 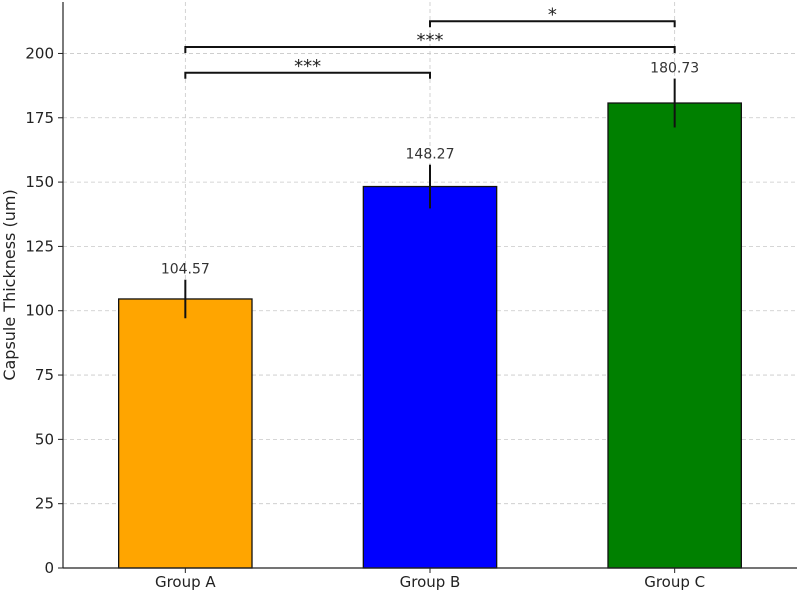 I want to click on x-tick-label: Group C, so click(x=674, y=581).